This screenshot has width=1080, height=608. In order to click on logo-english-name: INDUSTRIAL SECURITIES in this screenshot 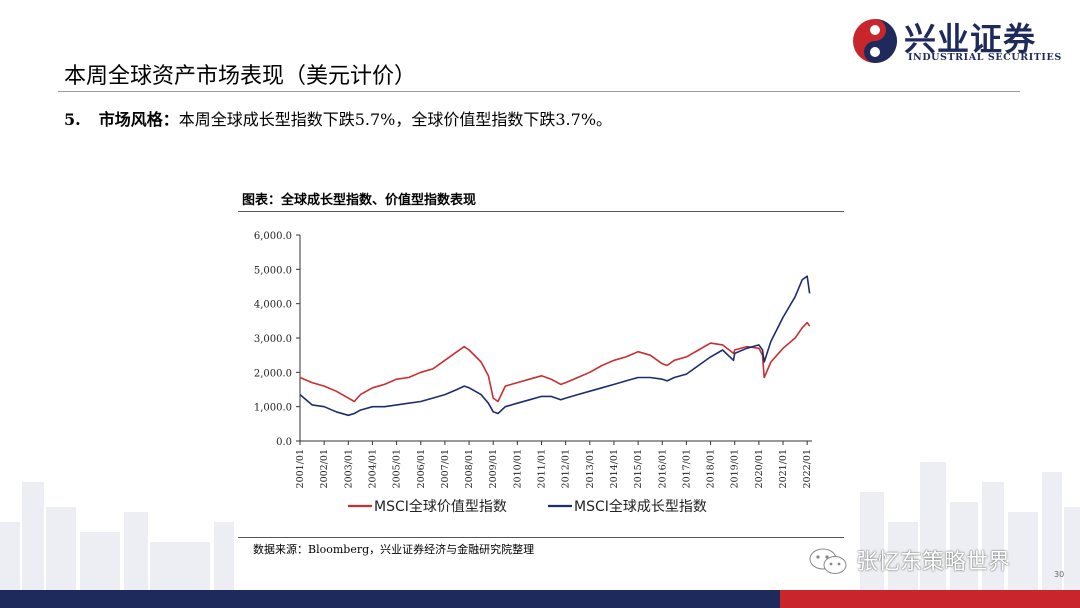, I will do `click(985, 57)`.